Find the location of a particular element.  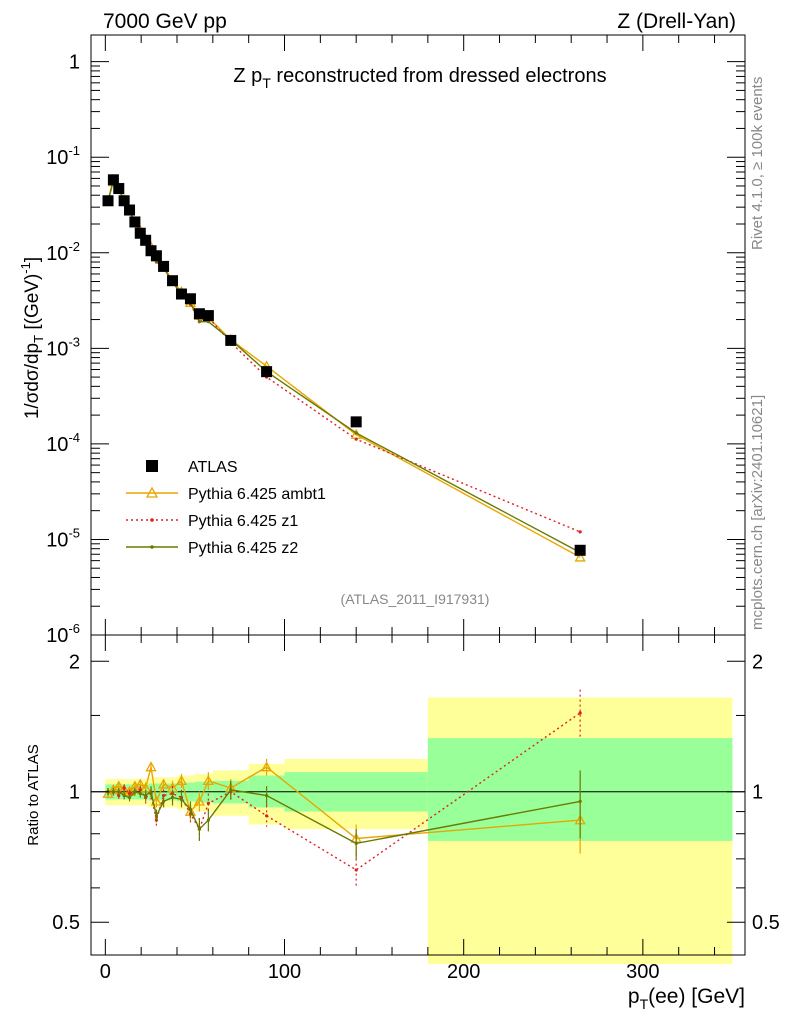

mcplots-label: mcplots.cern.ch [arXiv:2401.10621] is located at coordinates (757, 512).